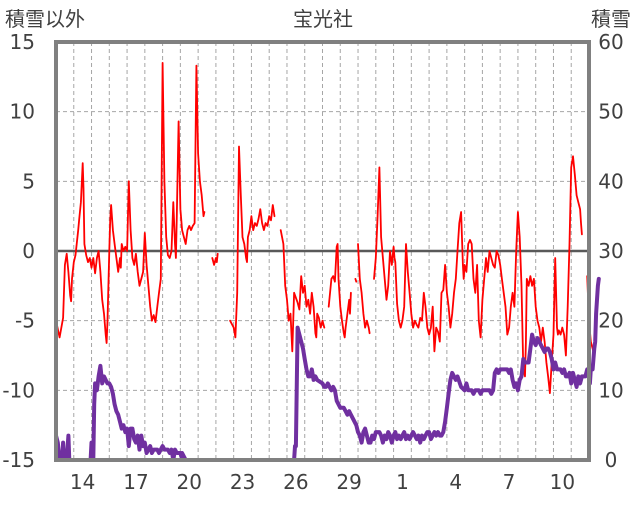 This screenshot has height=505, width=636. Describe the element at coordinates (402, 482) in the screenshot. I see `x-tick-label: 1` at that location.